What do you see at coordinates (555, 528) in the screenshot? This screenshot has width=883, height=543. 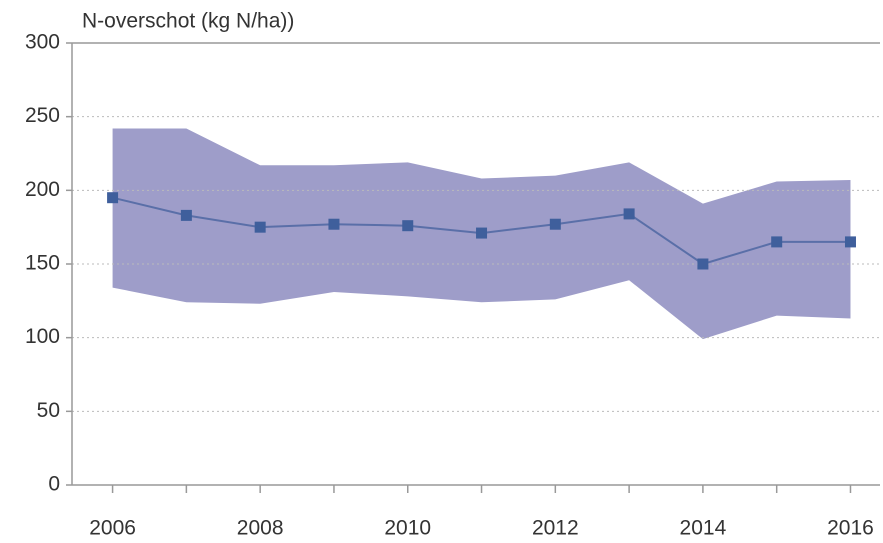 I see `x-tick-label: 2012` at bounding box center [555, 528].